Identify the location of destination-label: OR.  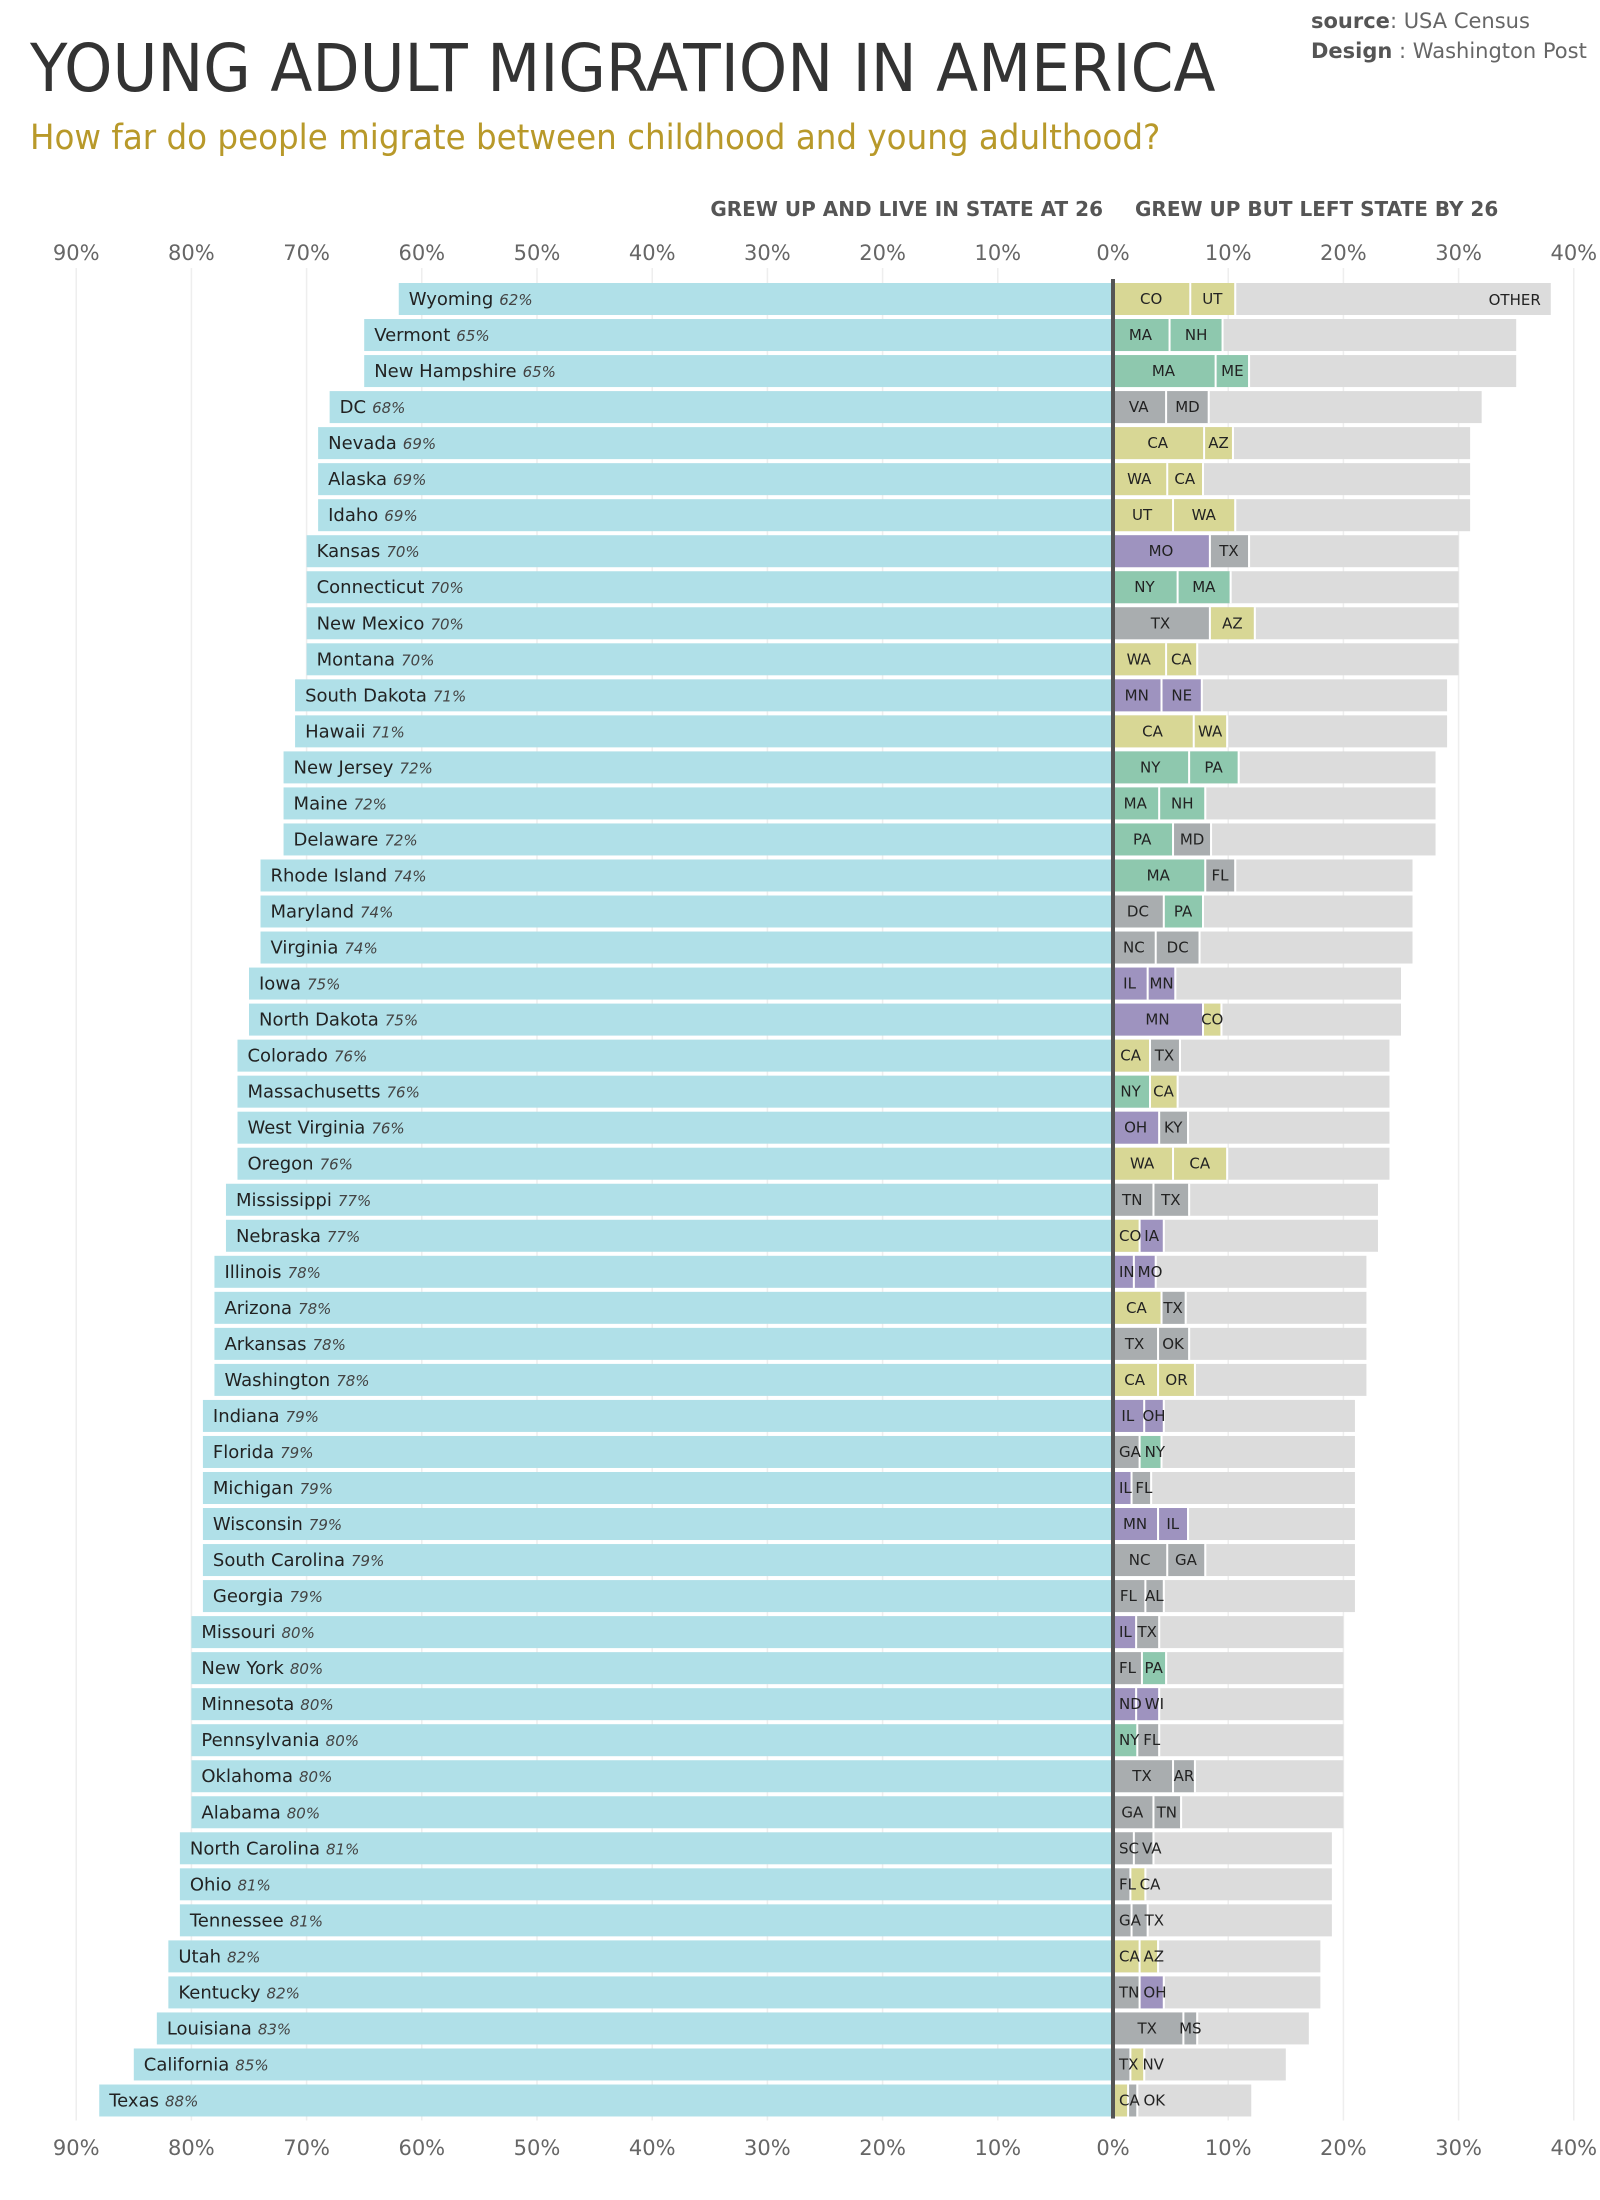
(1176, 1380).